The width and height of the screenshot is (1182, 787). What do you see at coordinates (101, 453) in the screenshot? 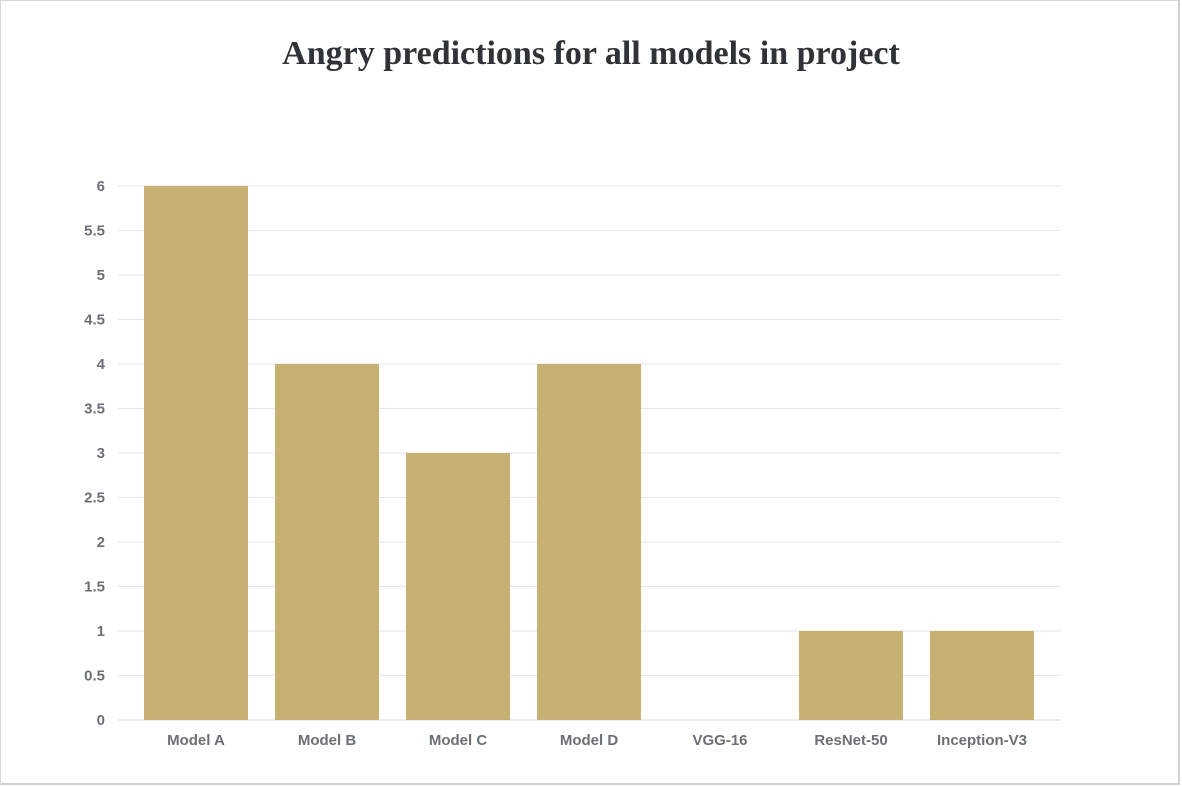
I see `y-tick-label: 3` at bounding box center [101, 453].